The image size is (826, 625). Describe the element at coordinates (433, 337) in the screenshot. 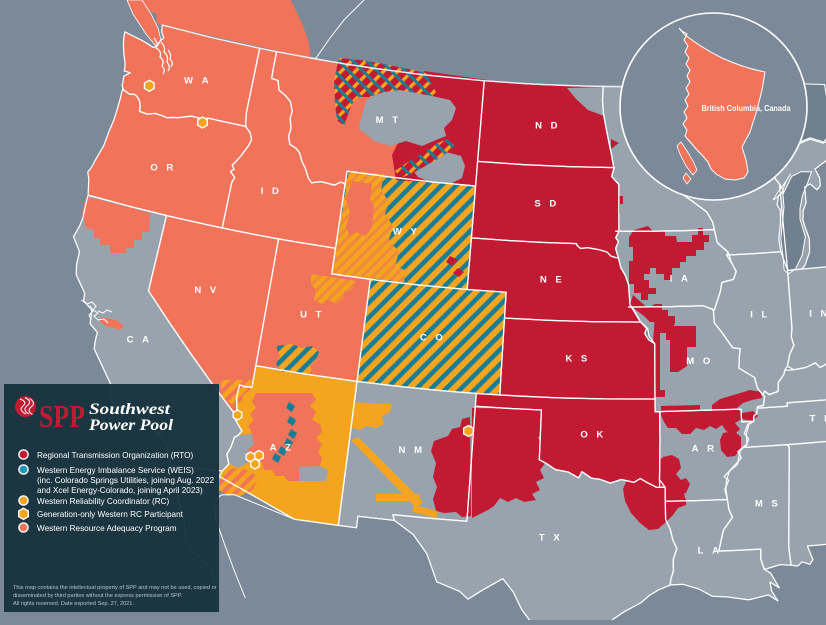

I see `svg-text: C O` at that location.